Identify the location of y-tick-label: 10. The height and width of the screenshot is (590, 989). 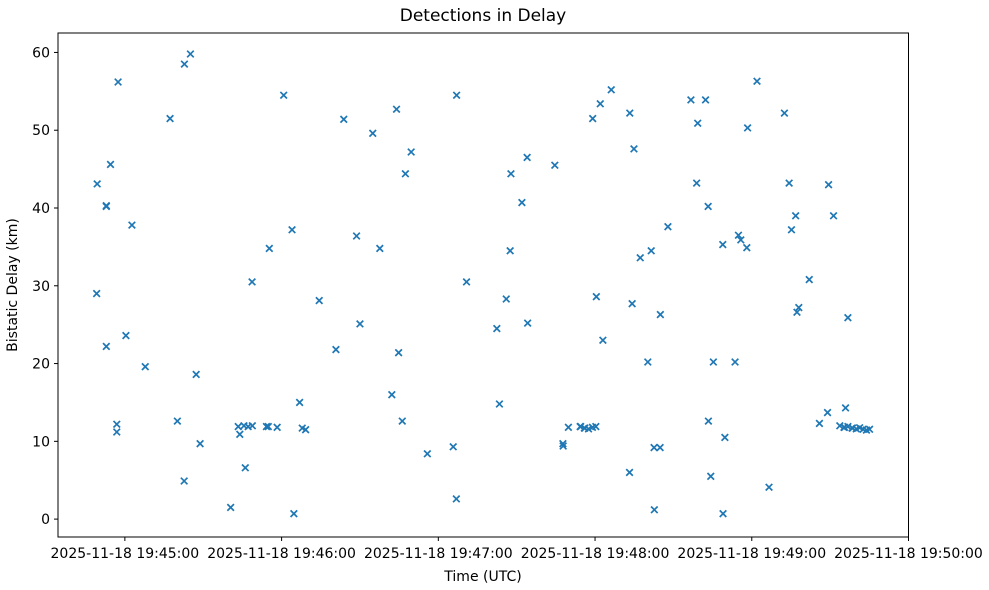
(41, 442).